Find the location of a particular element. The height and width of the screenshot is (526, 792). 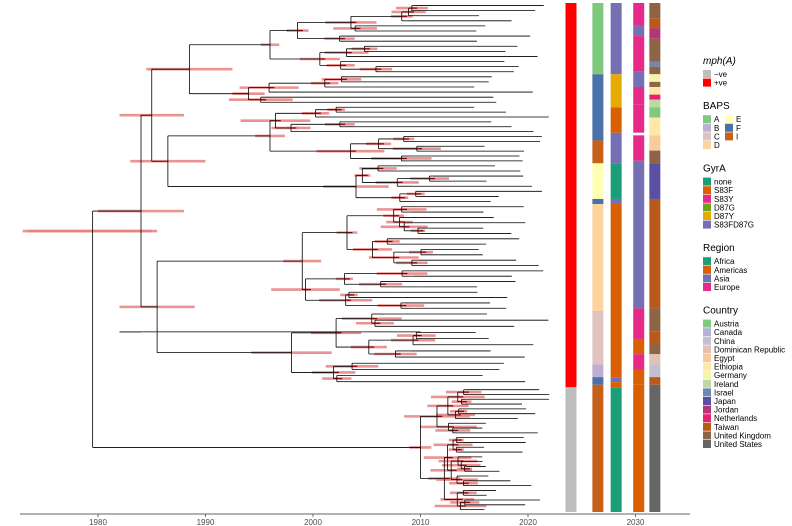

legend-label: China is located at coordinates (724, 341).